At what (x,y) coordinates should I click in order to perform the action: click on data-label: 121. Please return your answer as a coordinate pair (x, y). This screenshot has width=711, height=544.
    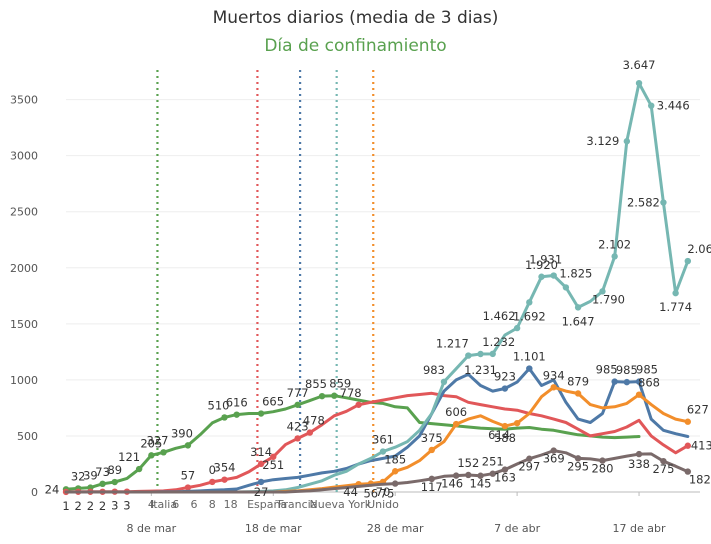
    Looking at the image, I should click on (129, 457).